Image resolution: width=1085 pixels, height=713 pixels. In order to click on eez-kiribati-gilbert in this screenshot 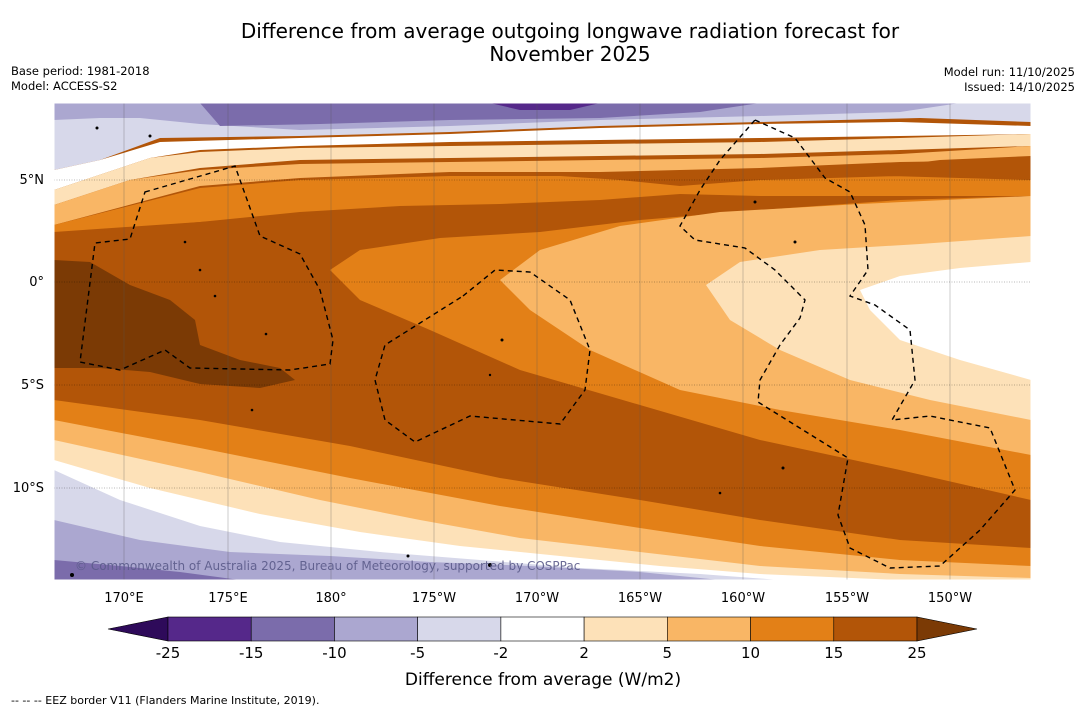, I will do `click(206, 268)`.